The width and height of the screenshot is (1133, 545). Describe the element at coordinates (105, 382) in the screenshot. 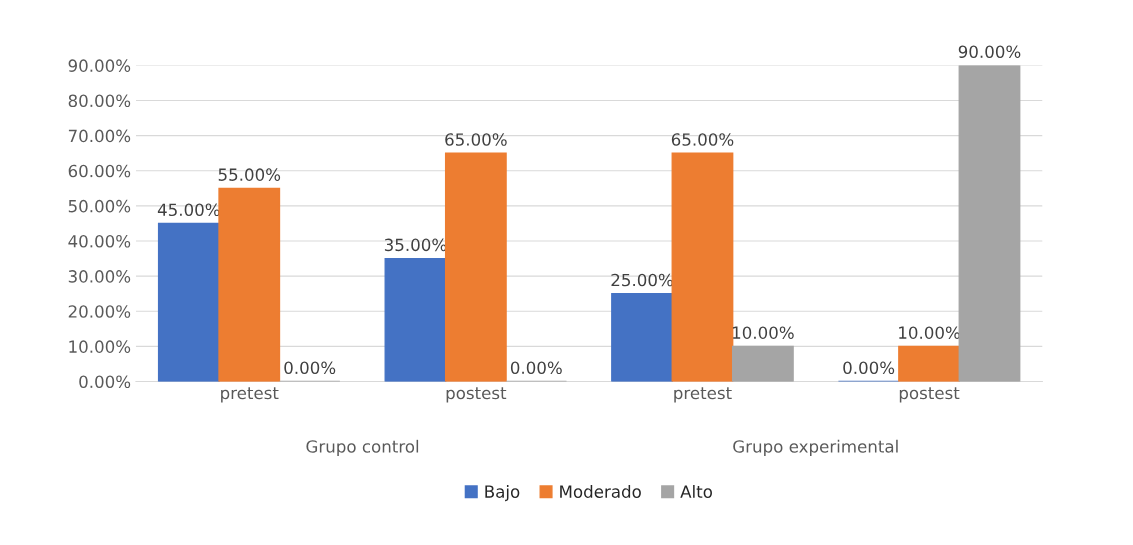

I see `y-tick-label: 0.00%` at that location.